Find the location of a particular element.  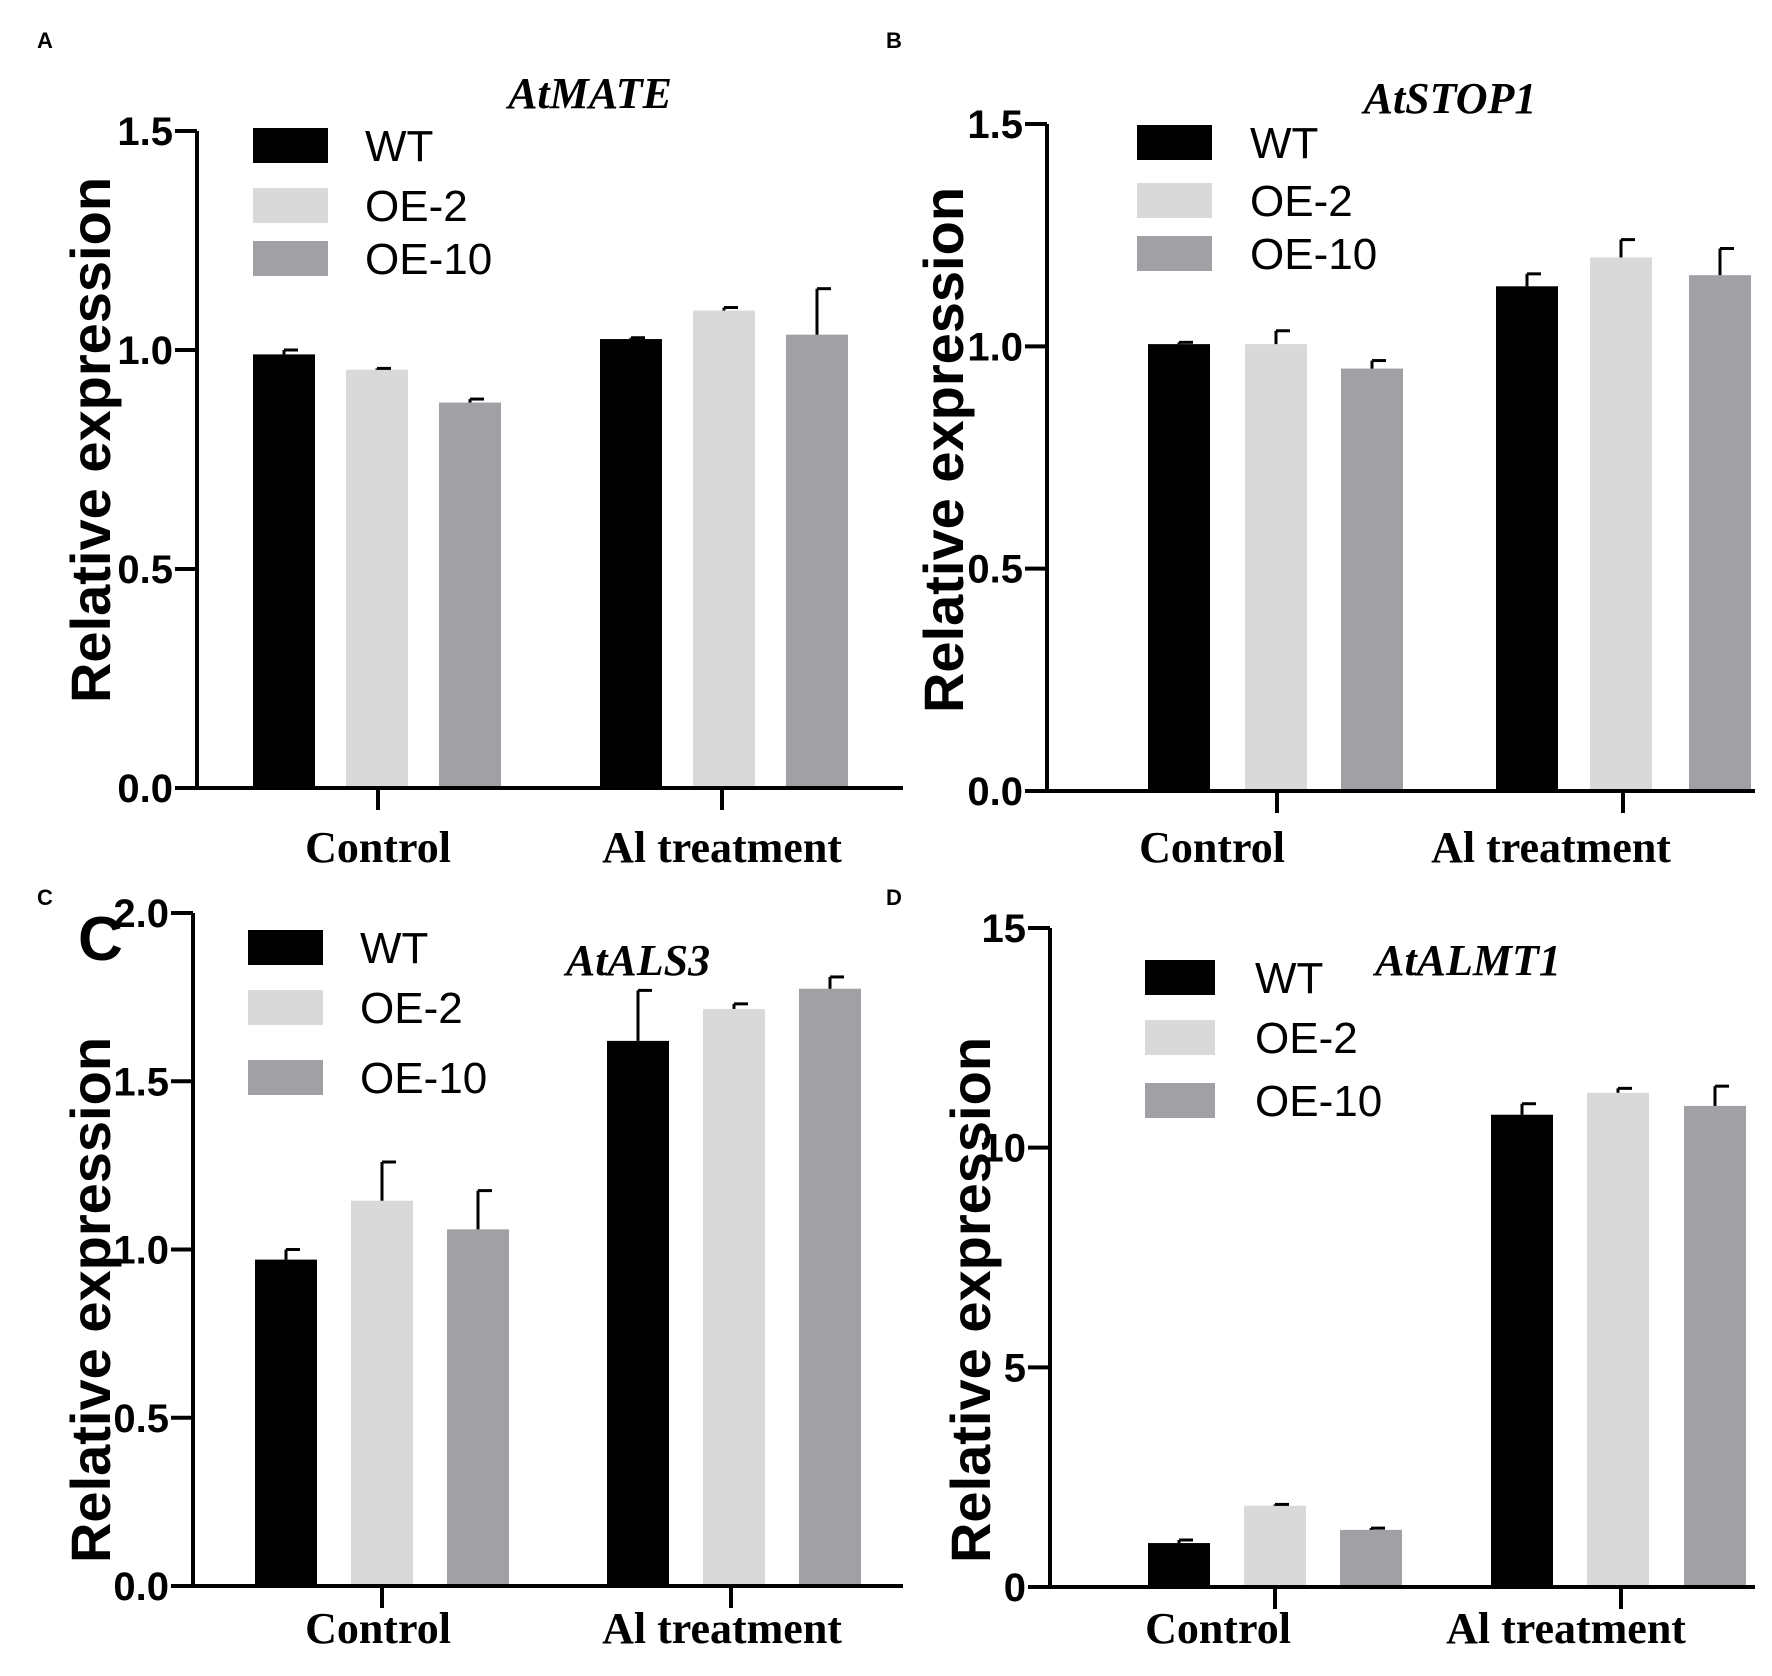

y-tick-label: 5 is located at coordinates (1015, 1368).